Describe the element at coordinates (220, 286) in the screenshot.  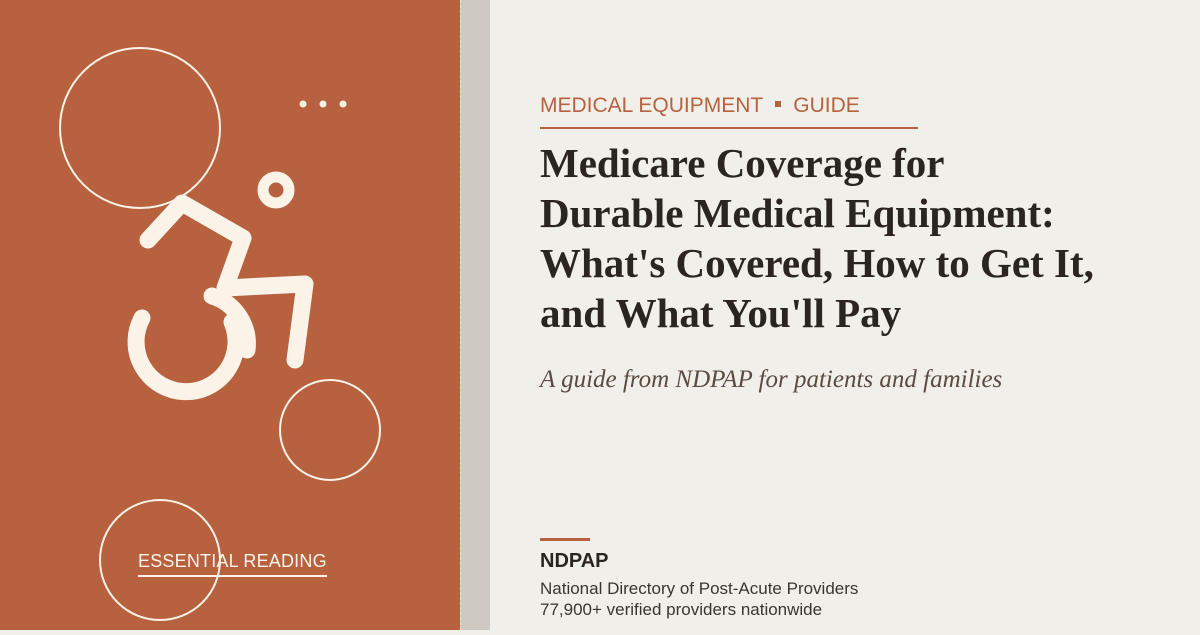
I see `wheelchair-icon` at that location.